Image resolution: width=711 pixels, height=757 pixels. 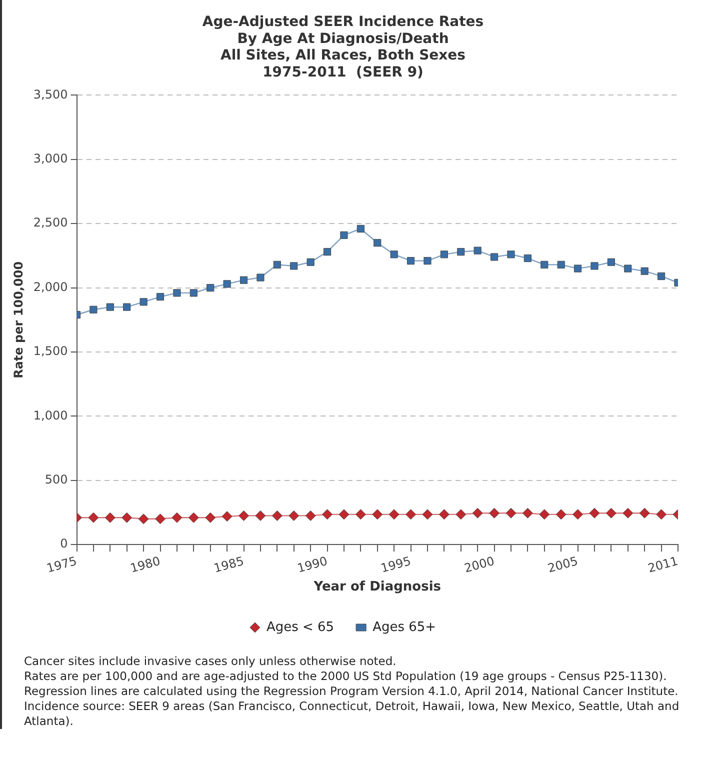 I want to click on x-tick-label: 2000, so click(x=479, y=565).